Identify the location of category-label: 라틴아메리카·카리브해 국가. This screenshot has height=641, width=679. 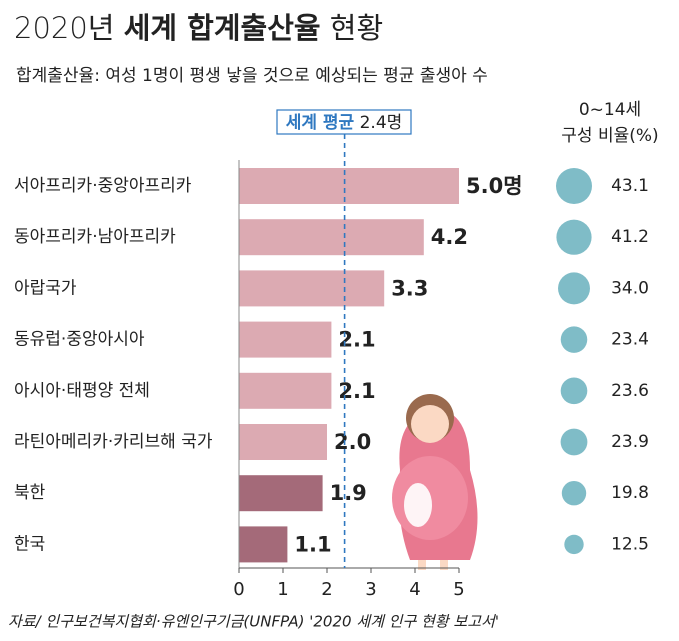
(113, 442).